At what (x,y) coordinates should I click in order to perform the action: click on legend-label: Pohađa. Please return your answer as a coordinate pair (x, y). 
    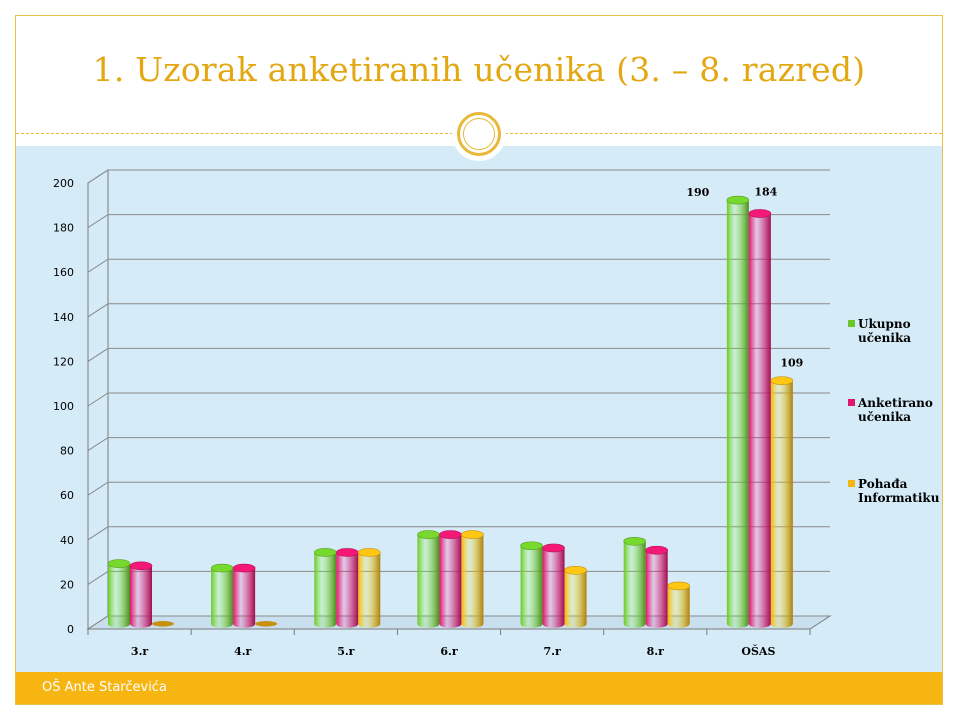
    Looking at the image, I should click on (883, 484).